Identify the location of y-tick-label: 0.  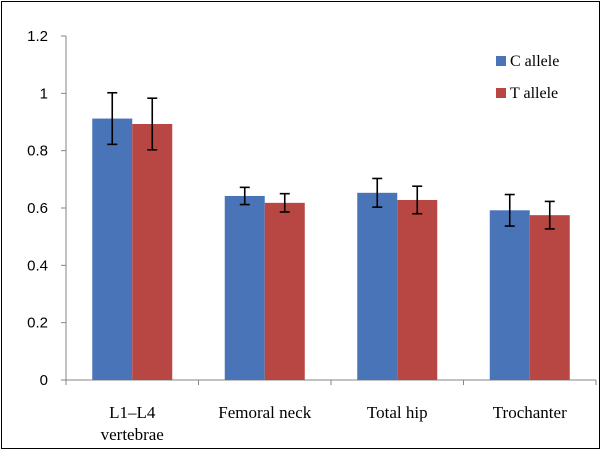
(44, 380).